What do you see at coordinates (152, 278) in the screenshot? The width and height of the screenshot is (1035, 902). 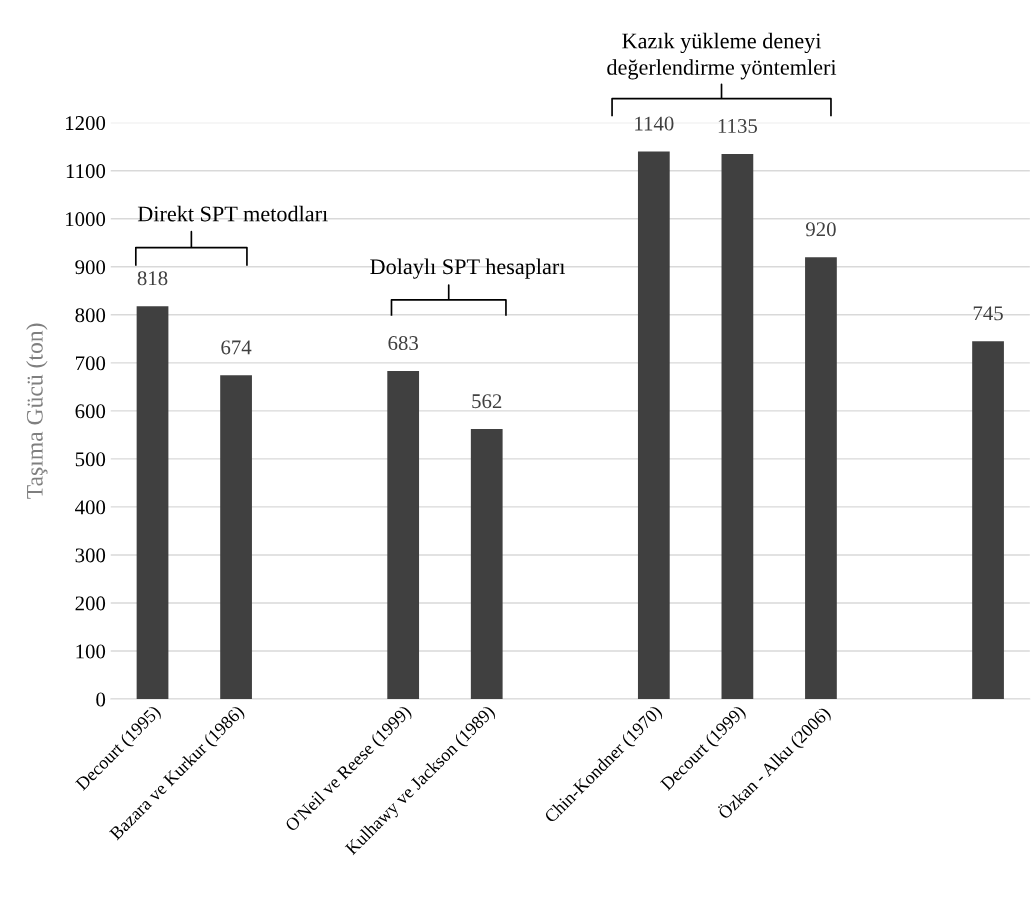 I see `data-label: 818` at bounding box center [152, 278].